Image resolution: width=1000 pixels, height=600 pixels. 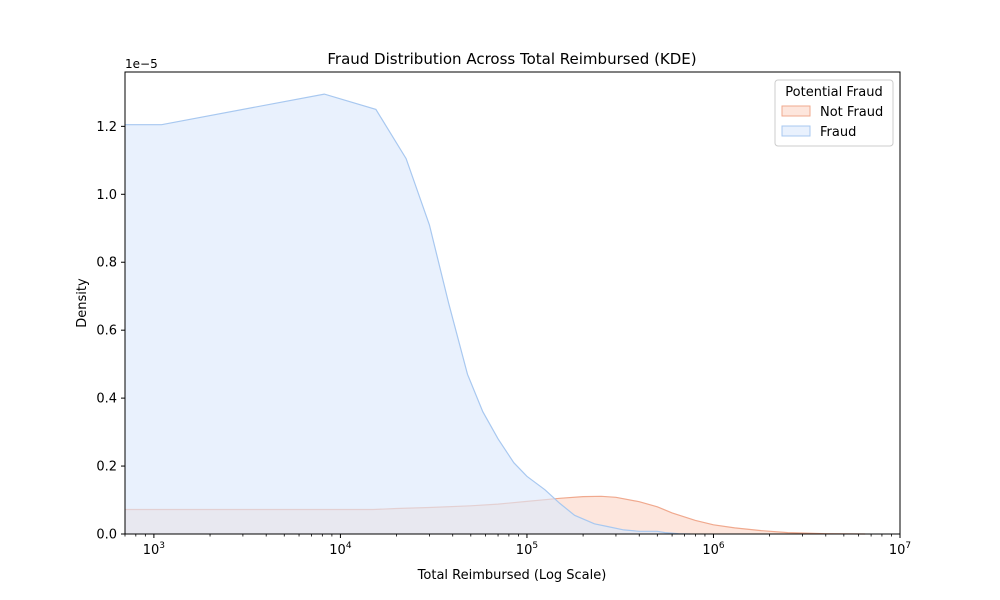 I want to click on legend-swatch-not-fraud, so click(x=796, y=111).